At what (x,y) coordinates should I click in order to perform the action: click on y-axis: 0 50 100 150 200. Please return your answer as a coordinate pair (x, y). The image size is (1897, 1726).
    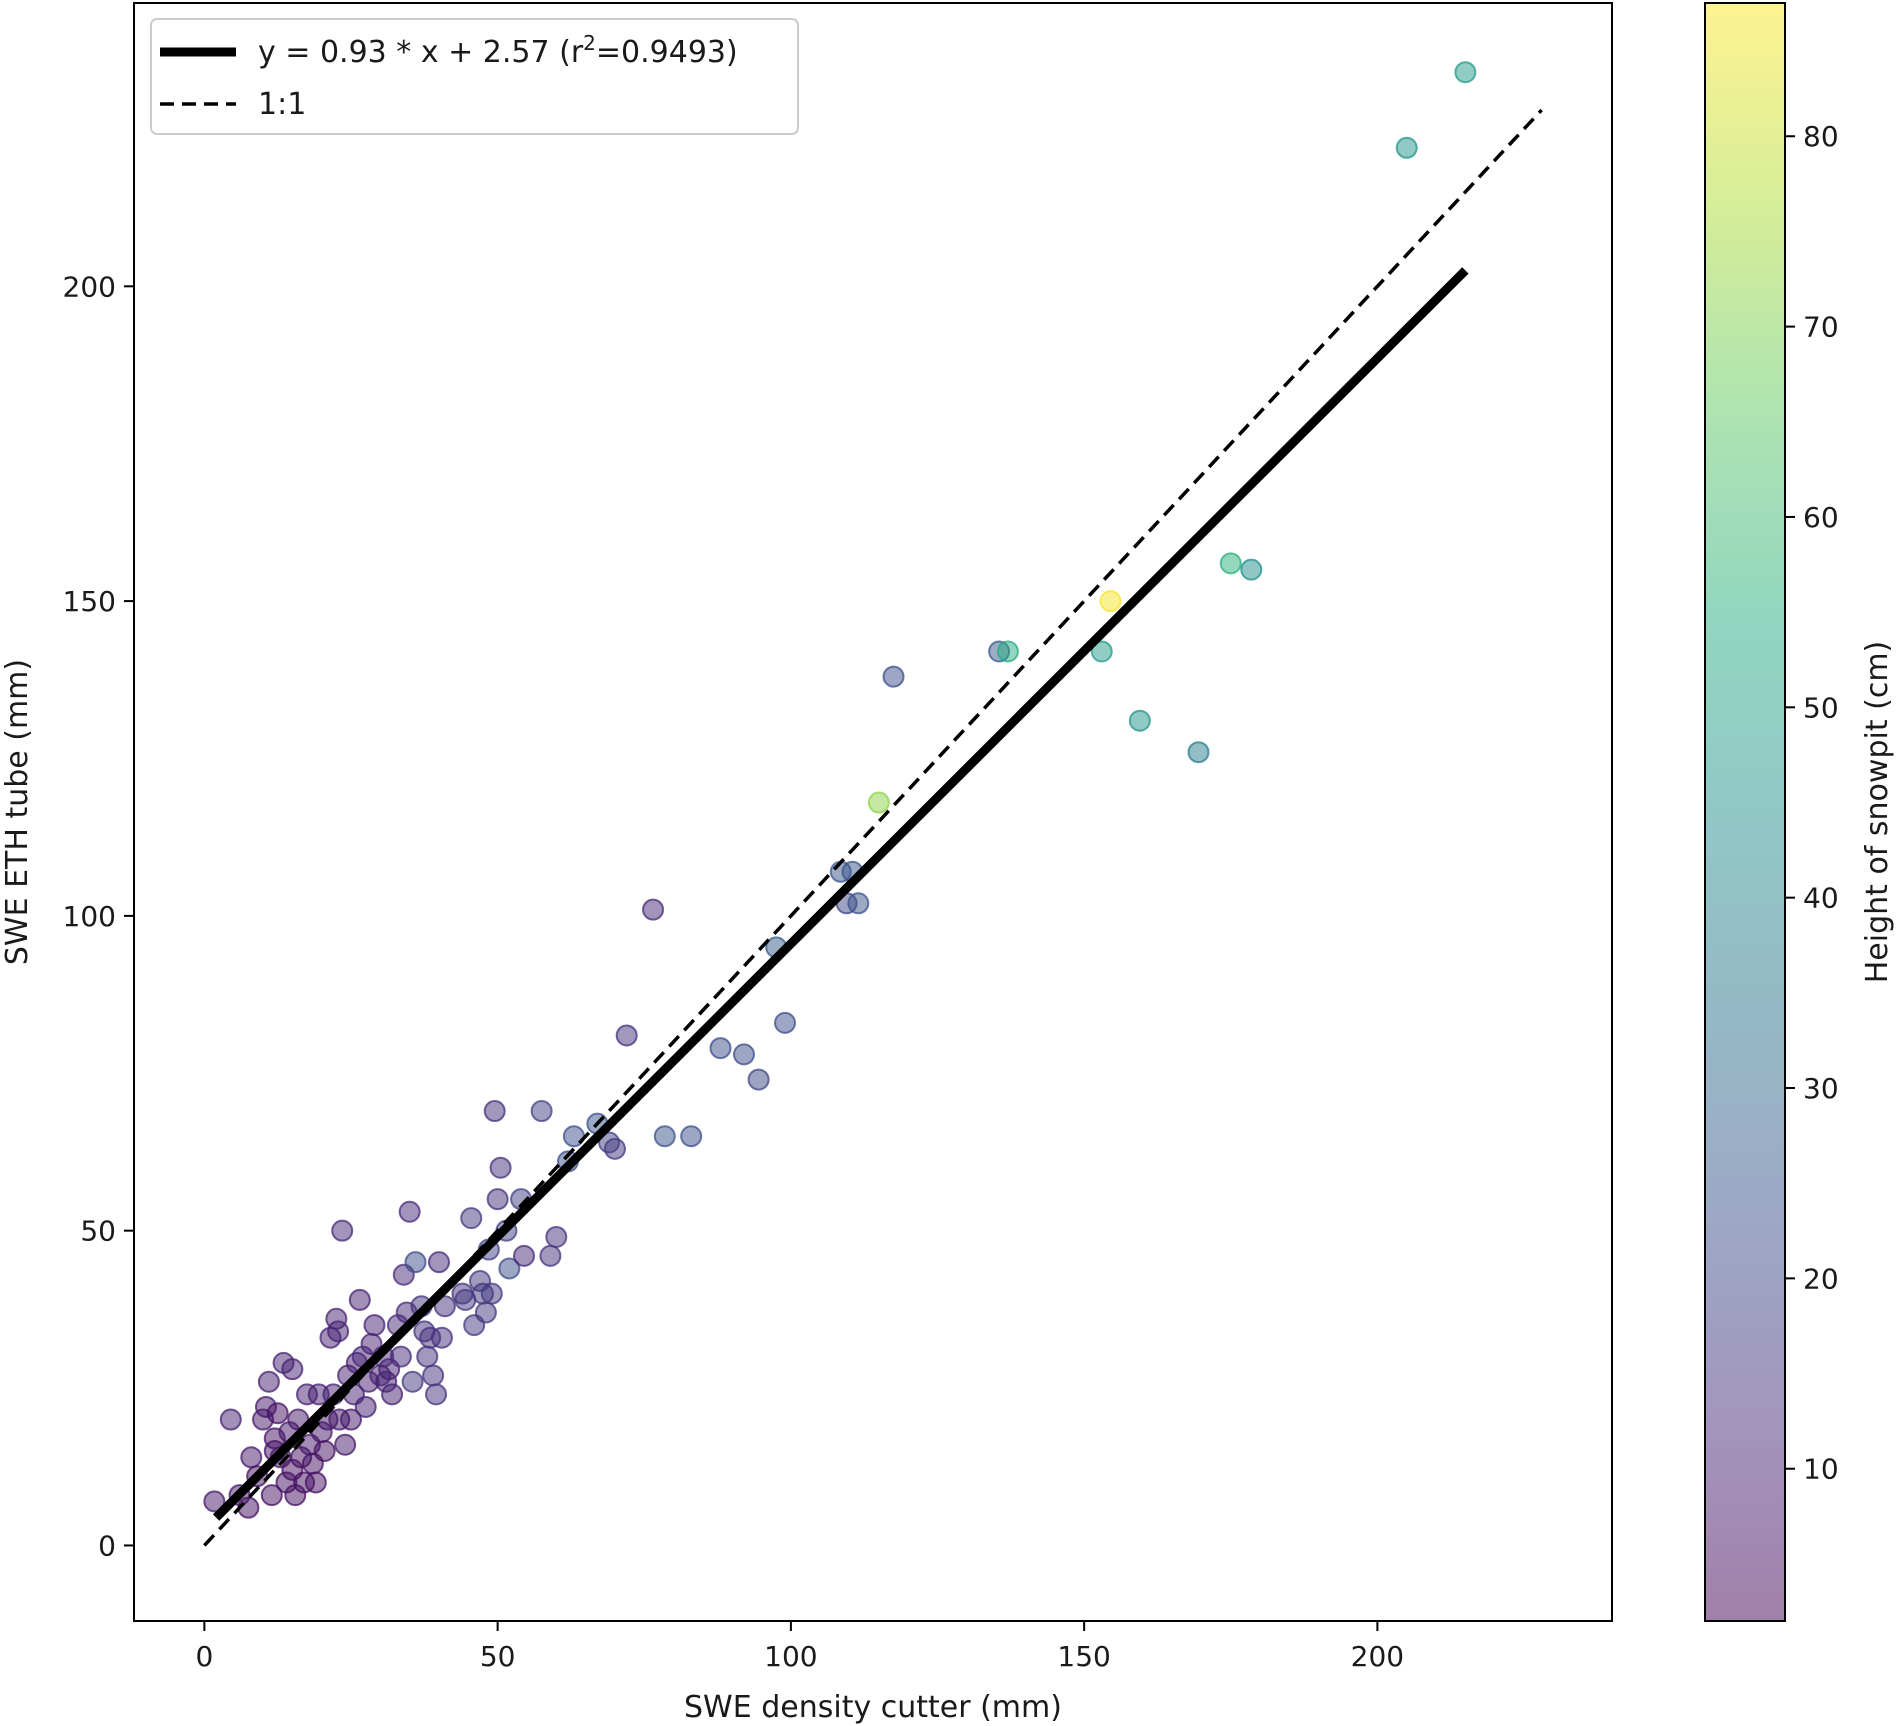
    Looking at the image, I should click on (98, 916).